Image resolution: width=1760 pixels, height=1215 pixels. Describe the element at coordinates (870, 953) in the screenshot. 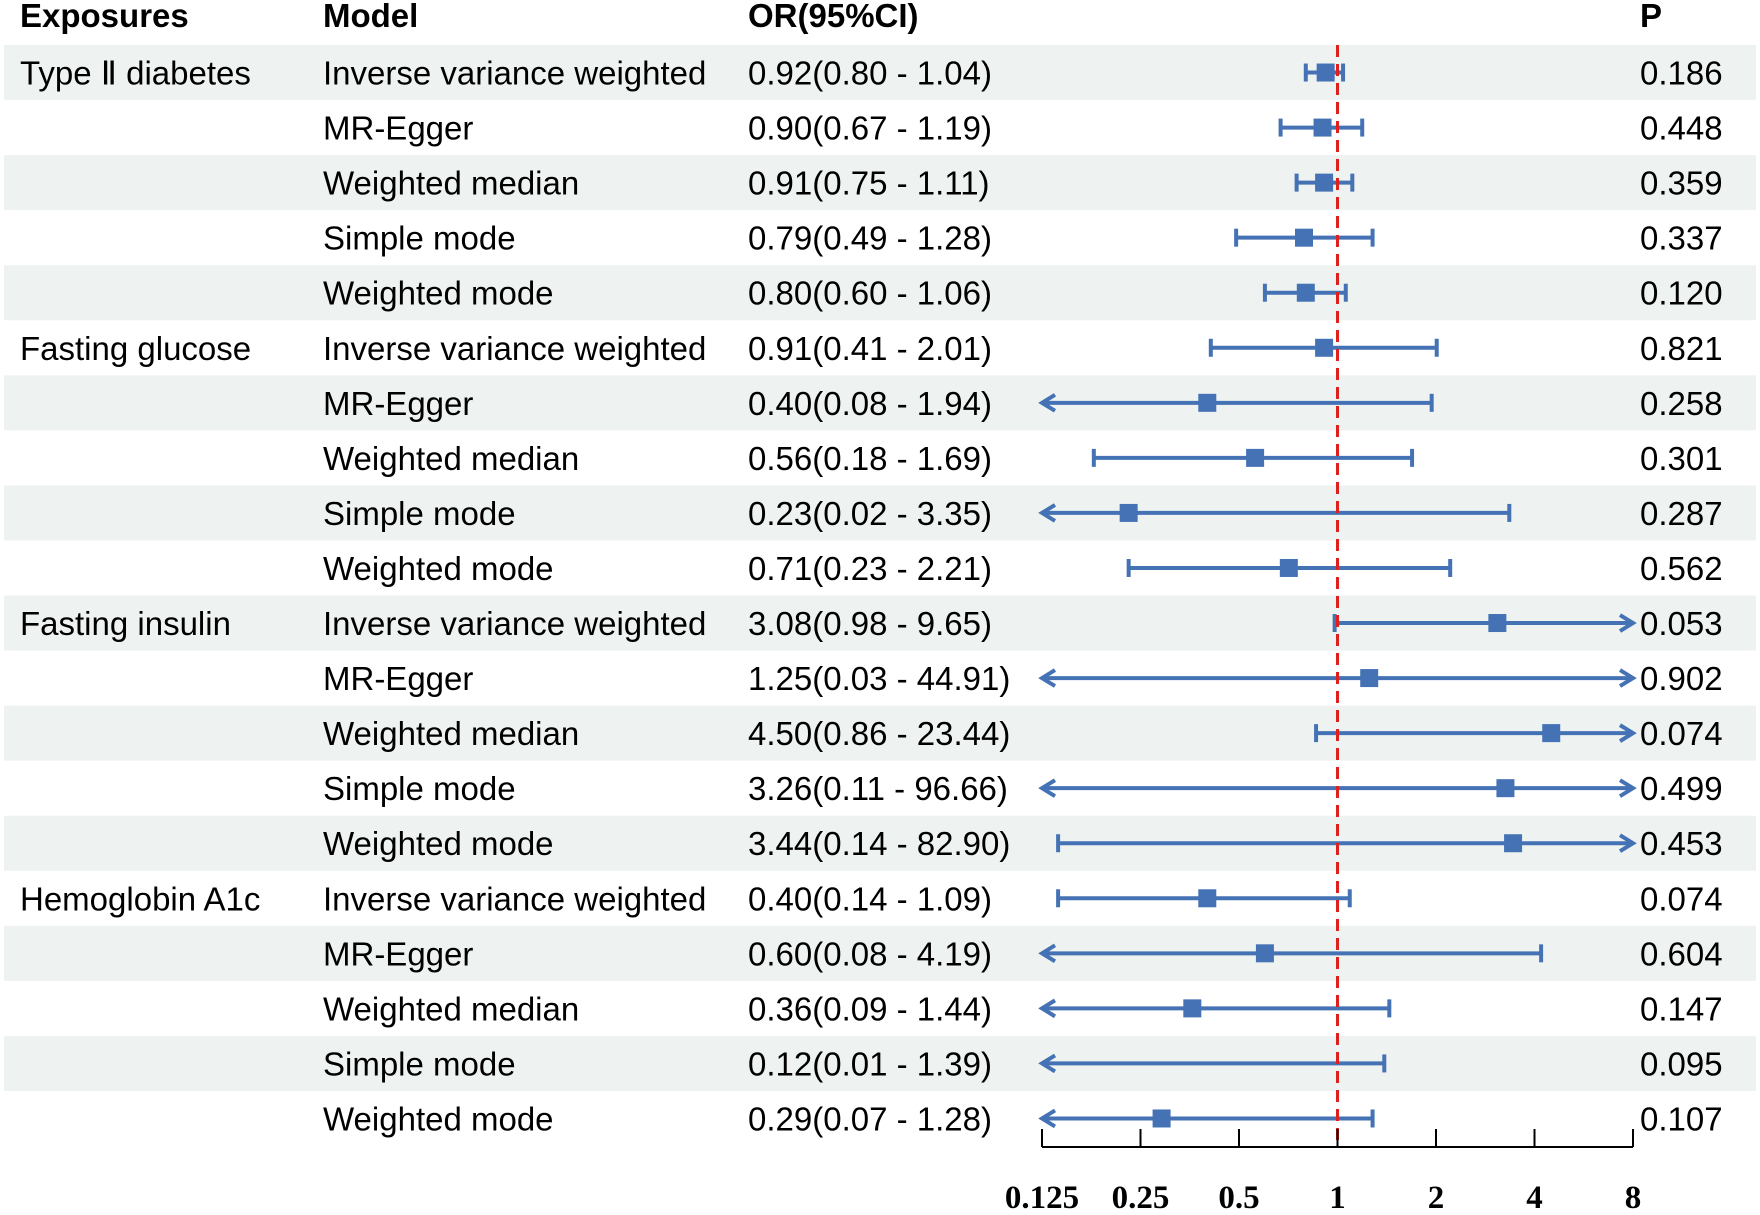

I see `or-ci-text: 0.60(0.08 - 4.19)` at that location.